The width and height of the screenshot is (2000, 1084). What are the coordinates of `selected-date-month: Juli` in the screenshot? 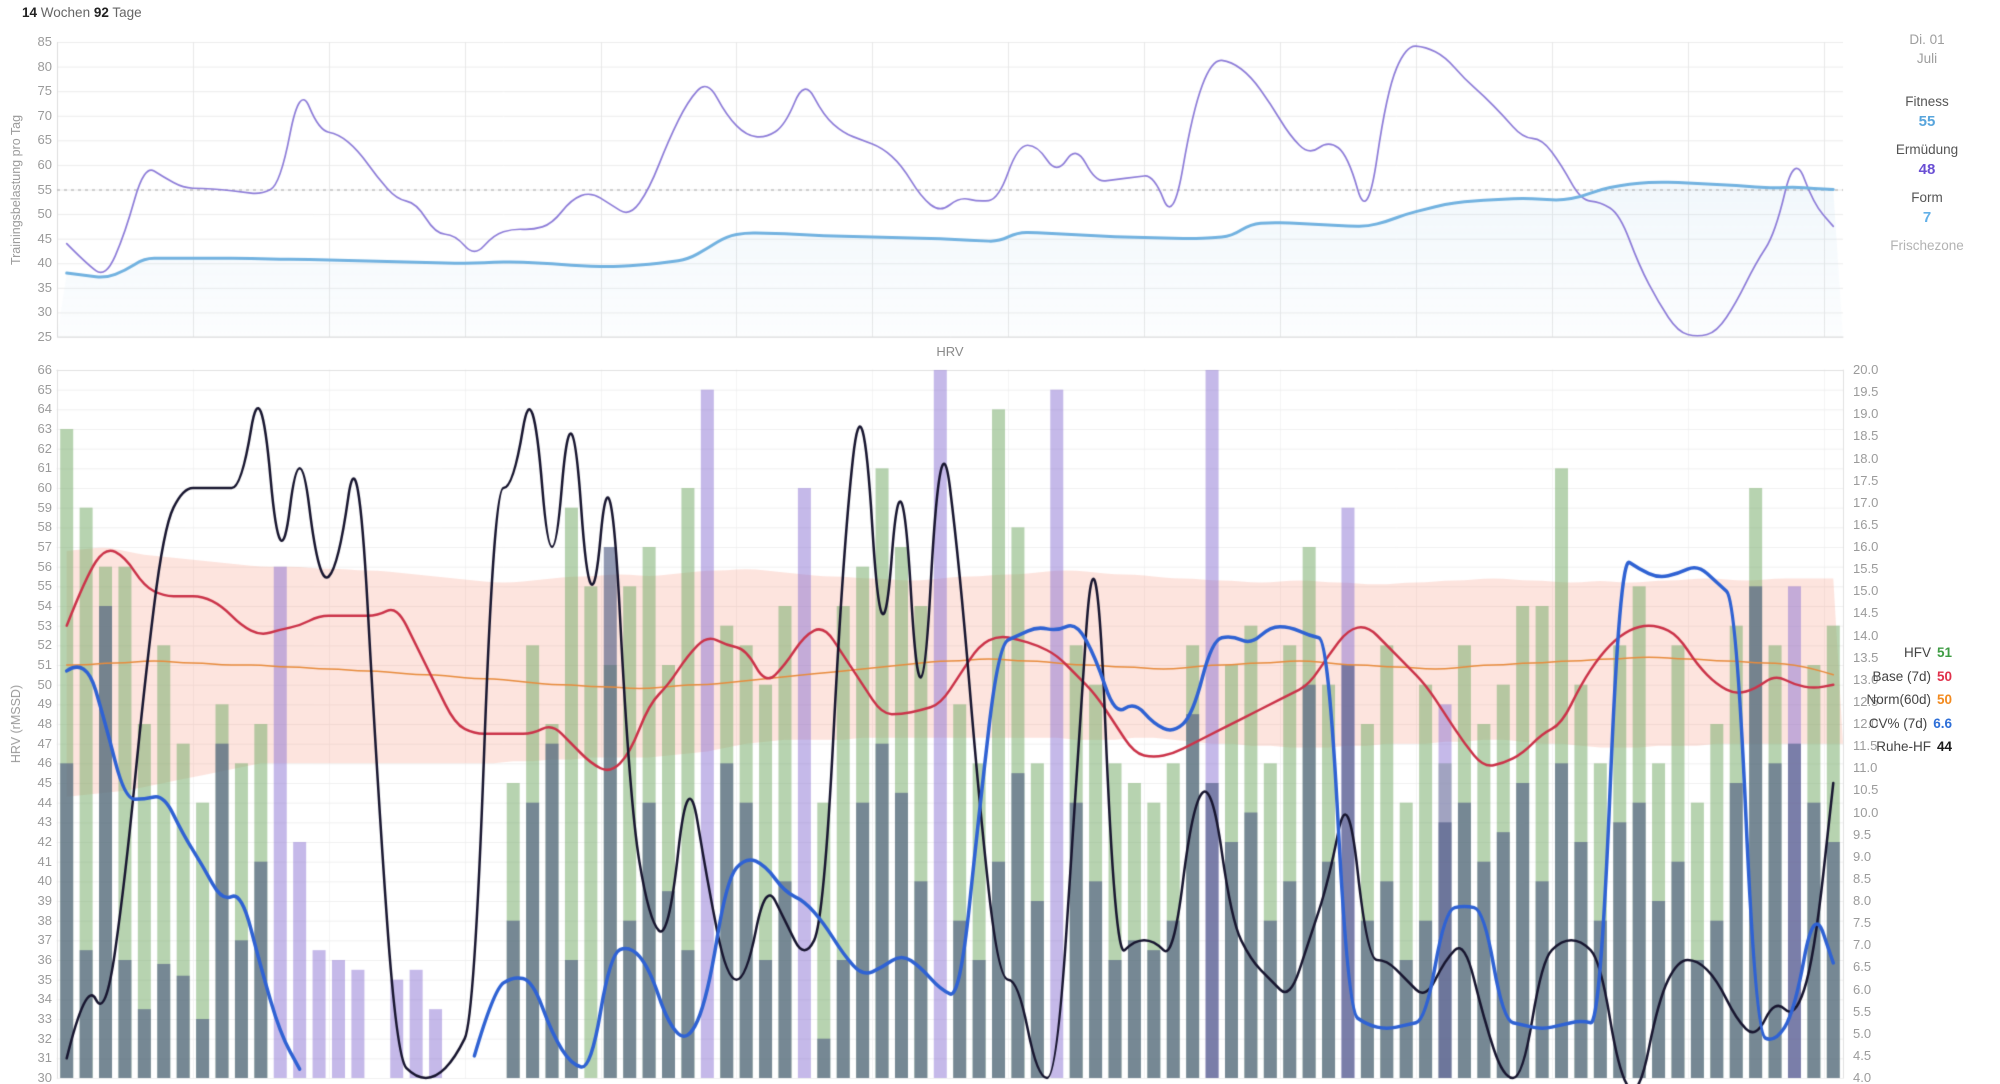 It's located at (1927, 58).